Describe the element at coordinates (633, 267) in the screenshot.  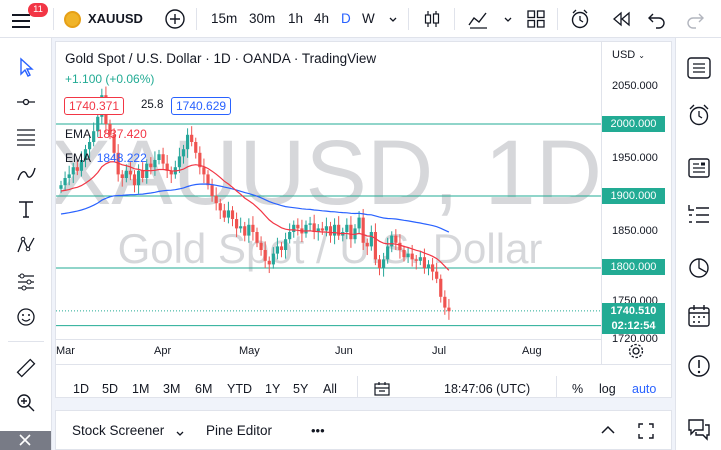
I see `level-label-1800: 1800.000` at that location.